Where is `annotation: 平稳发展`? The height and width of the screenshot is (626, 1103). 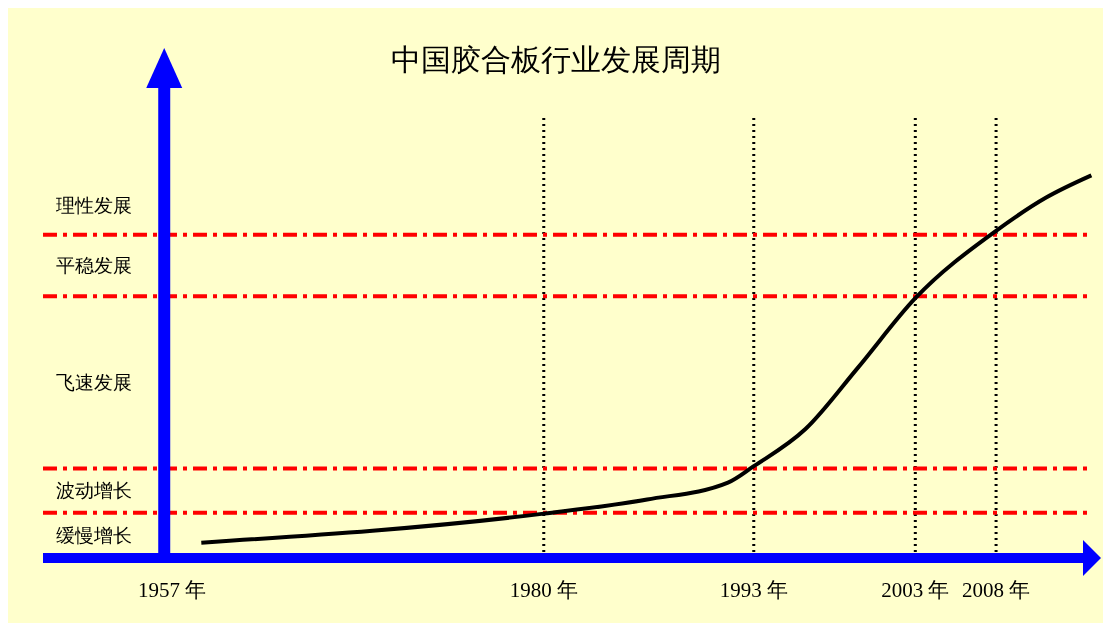 annotation: 平稳发展 is located at coordinates (94, 266).